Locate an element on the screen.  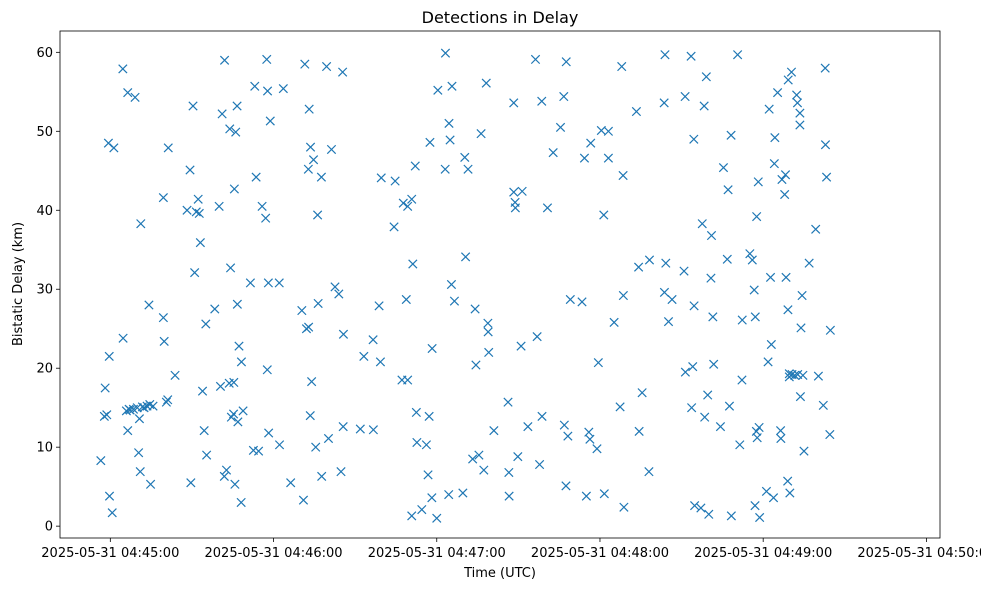
x-tick-label: 2025-05-31 04:47:00 is located at coordinates (437, 553).